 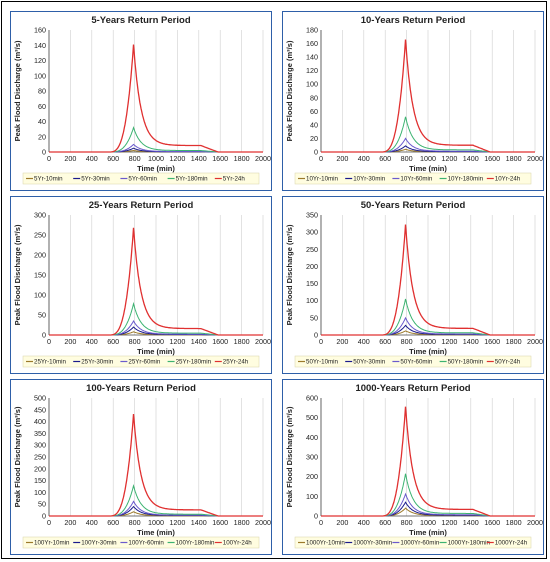 I want to click on legend-label: 10Yr-24h, so click(x=508, y=179).